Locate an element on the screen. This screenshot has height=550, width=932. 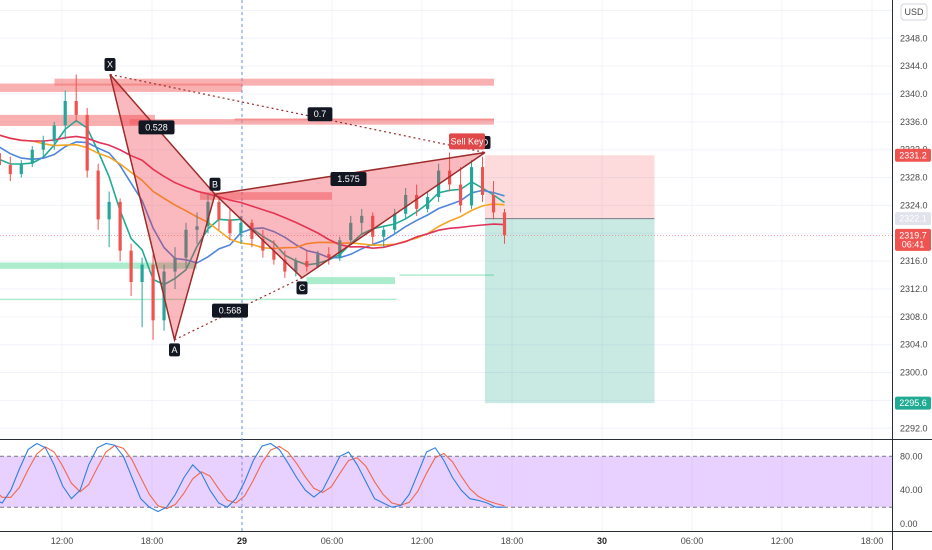
pattern-point-d: D is located at coordinates (485, 142).